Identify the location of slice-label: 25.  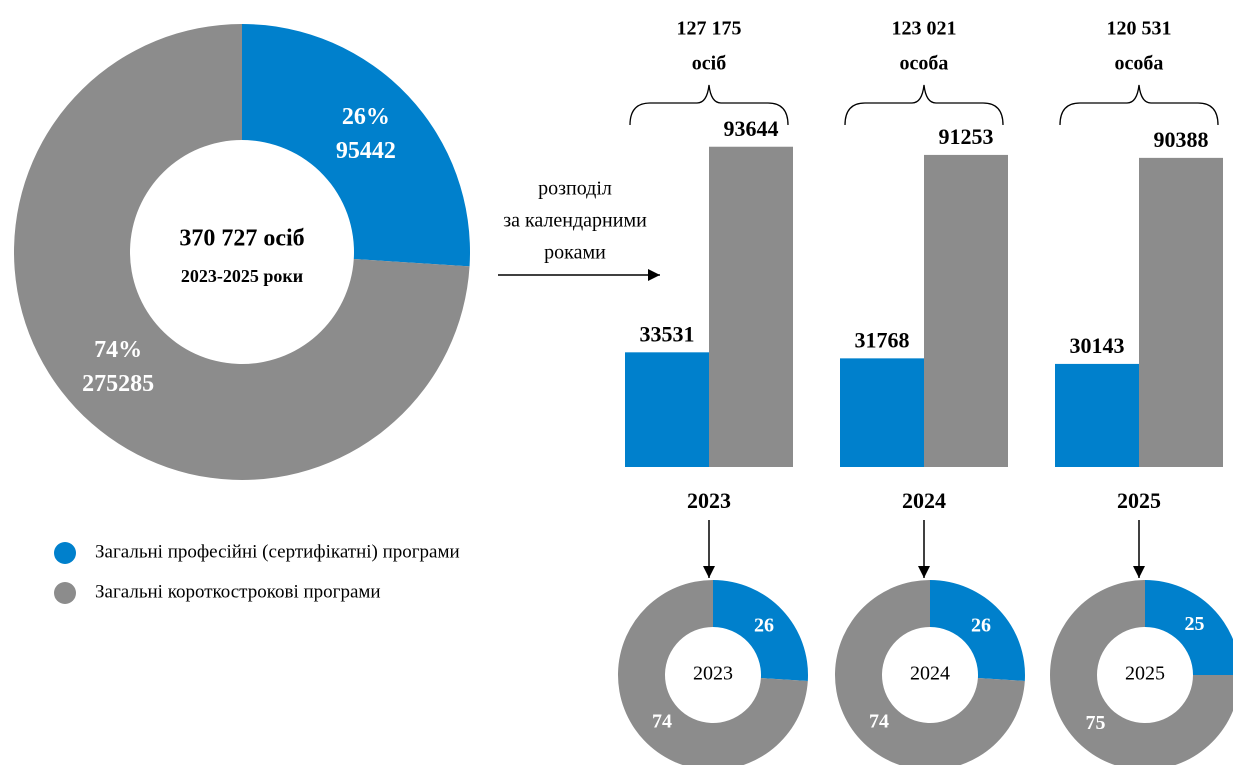
(1194, 624).